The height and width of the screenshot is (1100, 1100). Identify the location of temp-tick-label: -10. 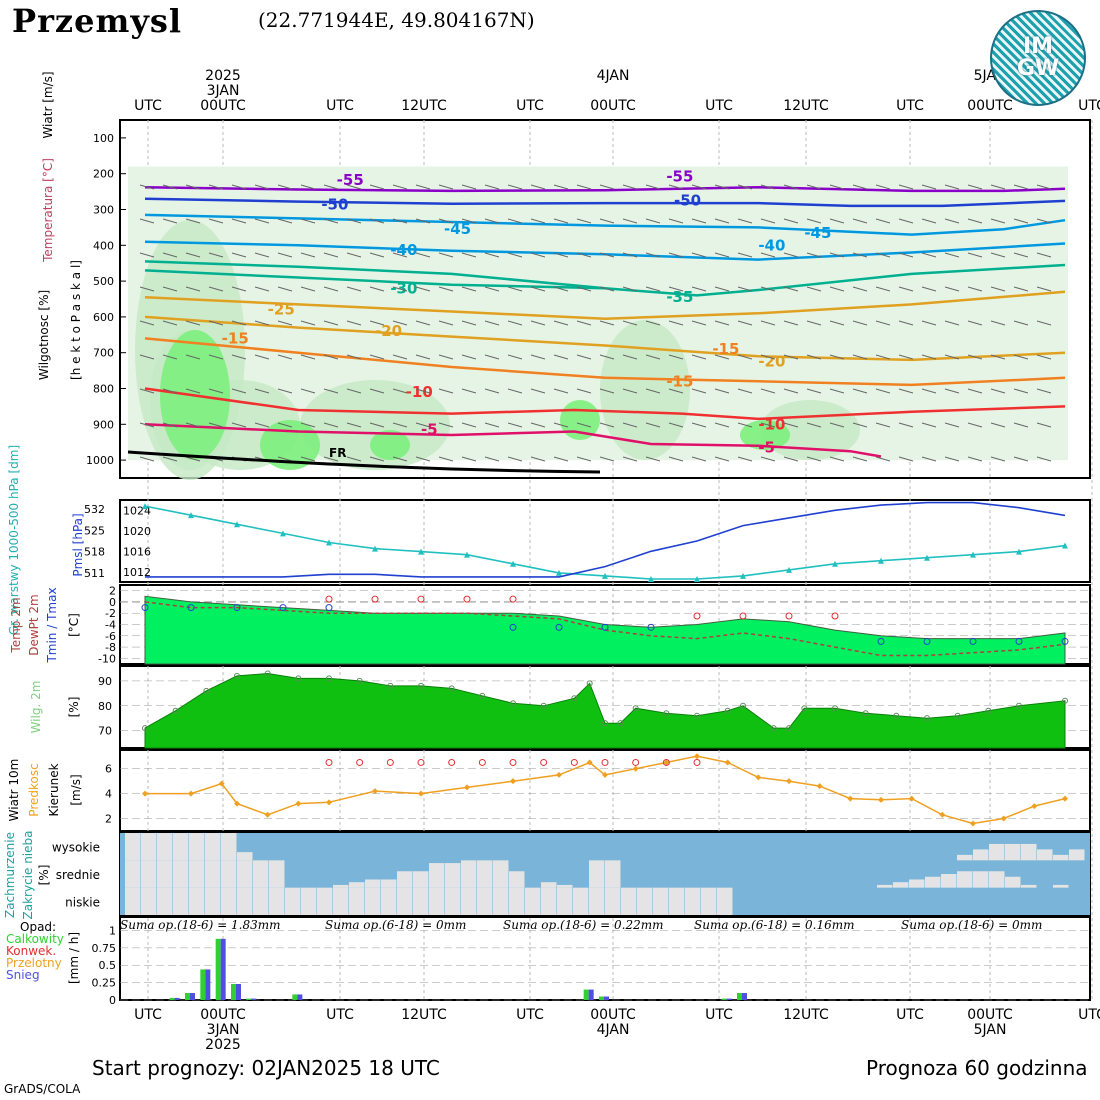
(107, 658).